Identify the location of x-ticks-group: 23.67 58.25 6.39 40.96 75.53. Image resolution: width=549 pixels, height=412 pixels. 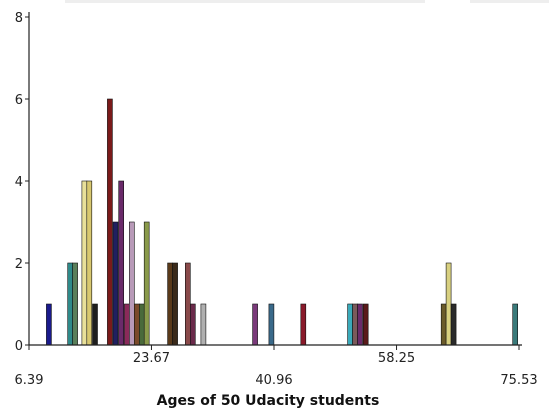
(276, 366).